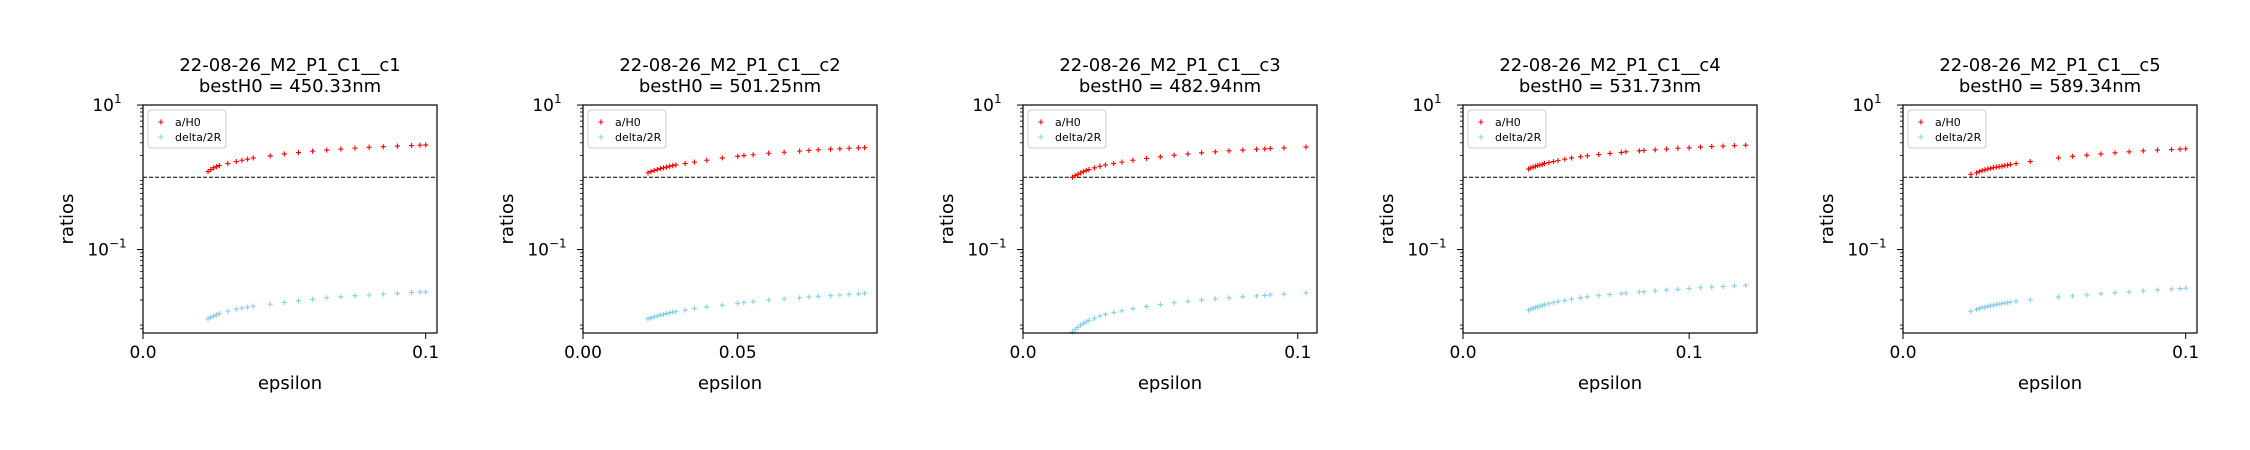 Image resolution: width=2250 pixels, height=450 pixels. What do you see at coordinates (583, 353) in the screenshot?
I see `x-tick-label: 0.00` at bounding box center [583, 353].